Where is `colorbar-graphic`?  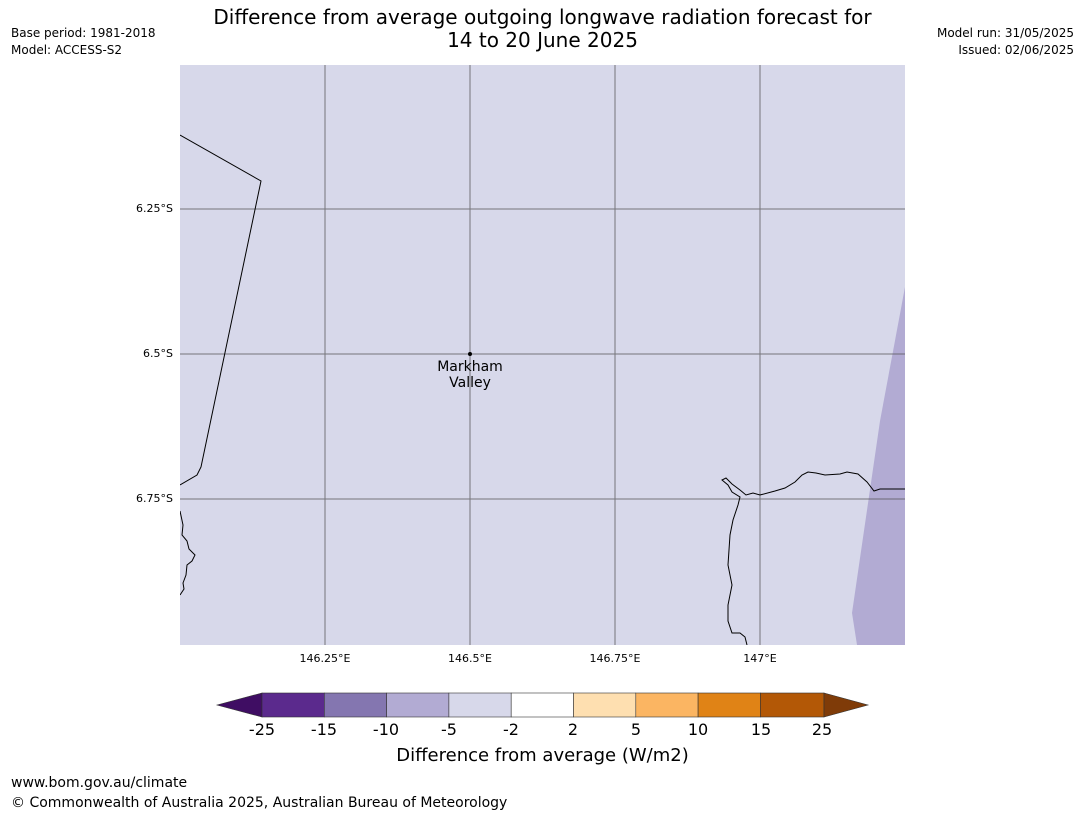
colorbar-graphic is located at coordinates (542, 705).